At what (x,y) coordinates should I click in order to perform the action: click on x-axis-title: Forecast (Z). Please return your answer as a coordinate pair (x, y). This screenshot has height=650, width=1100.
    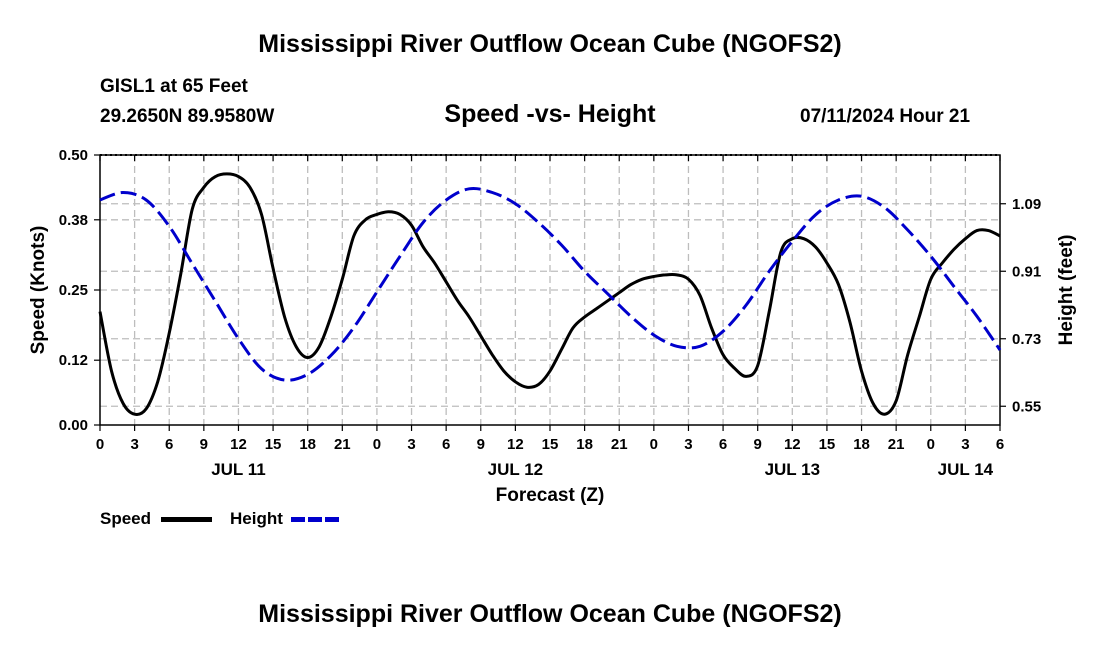
    Looking at the image, I should click on (550, 495).